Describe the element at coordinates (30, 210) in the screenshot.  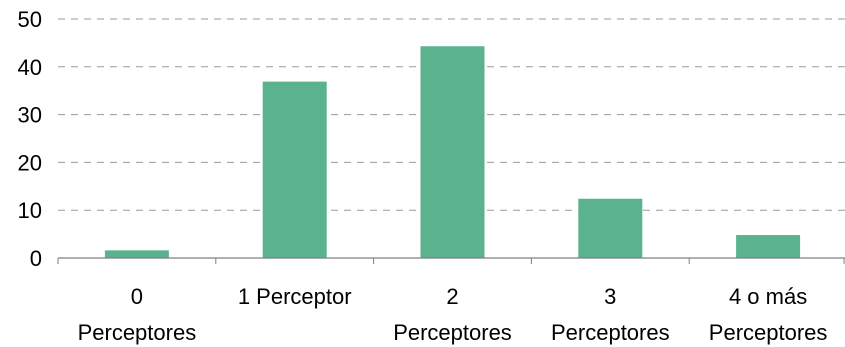
I see `y-tick-label: 10` at that location.